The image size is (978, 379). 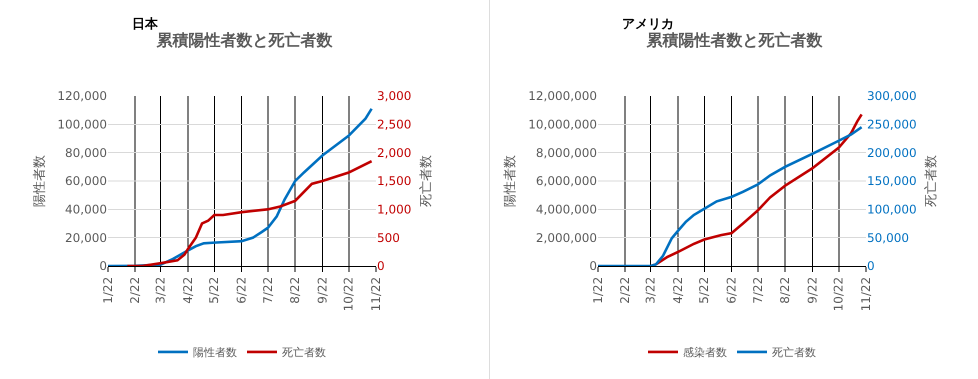 What do you see at coordinates (705, 353) in the screenshot?
I see `legend-label: 感染者数` at bounding box center [705, 353].